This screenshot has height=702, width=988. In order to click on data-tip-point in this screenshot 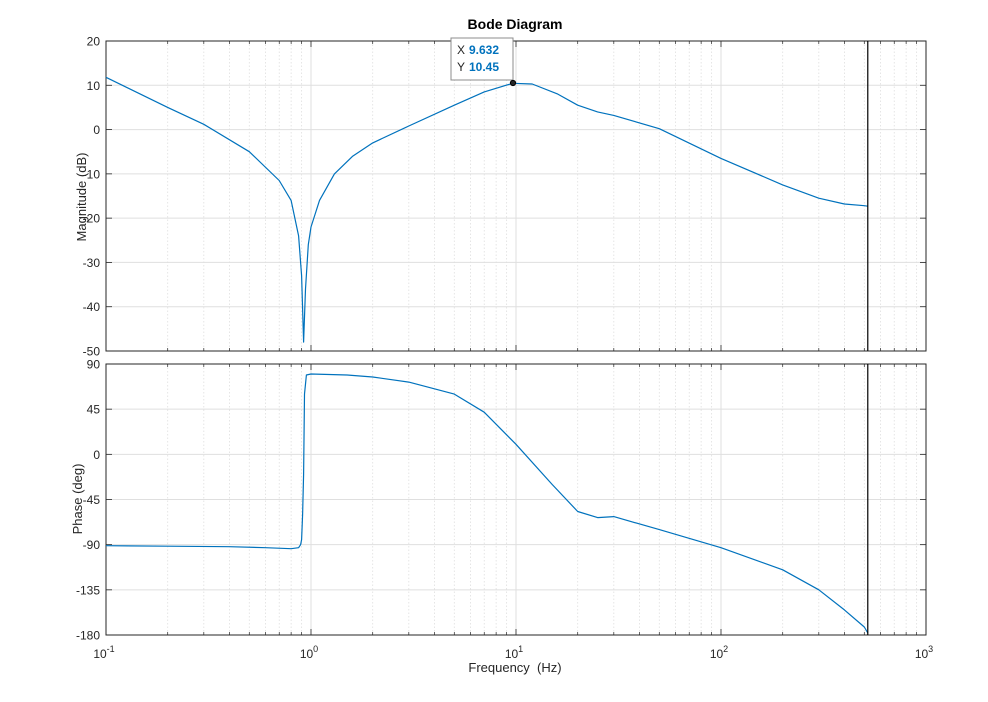, I will do `click(513, 83)`.